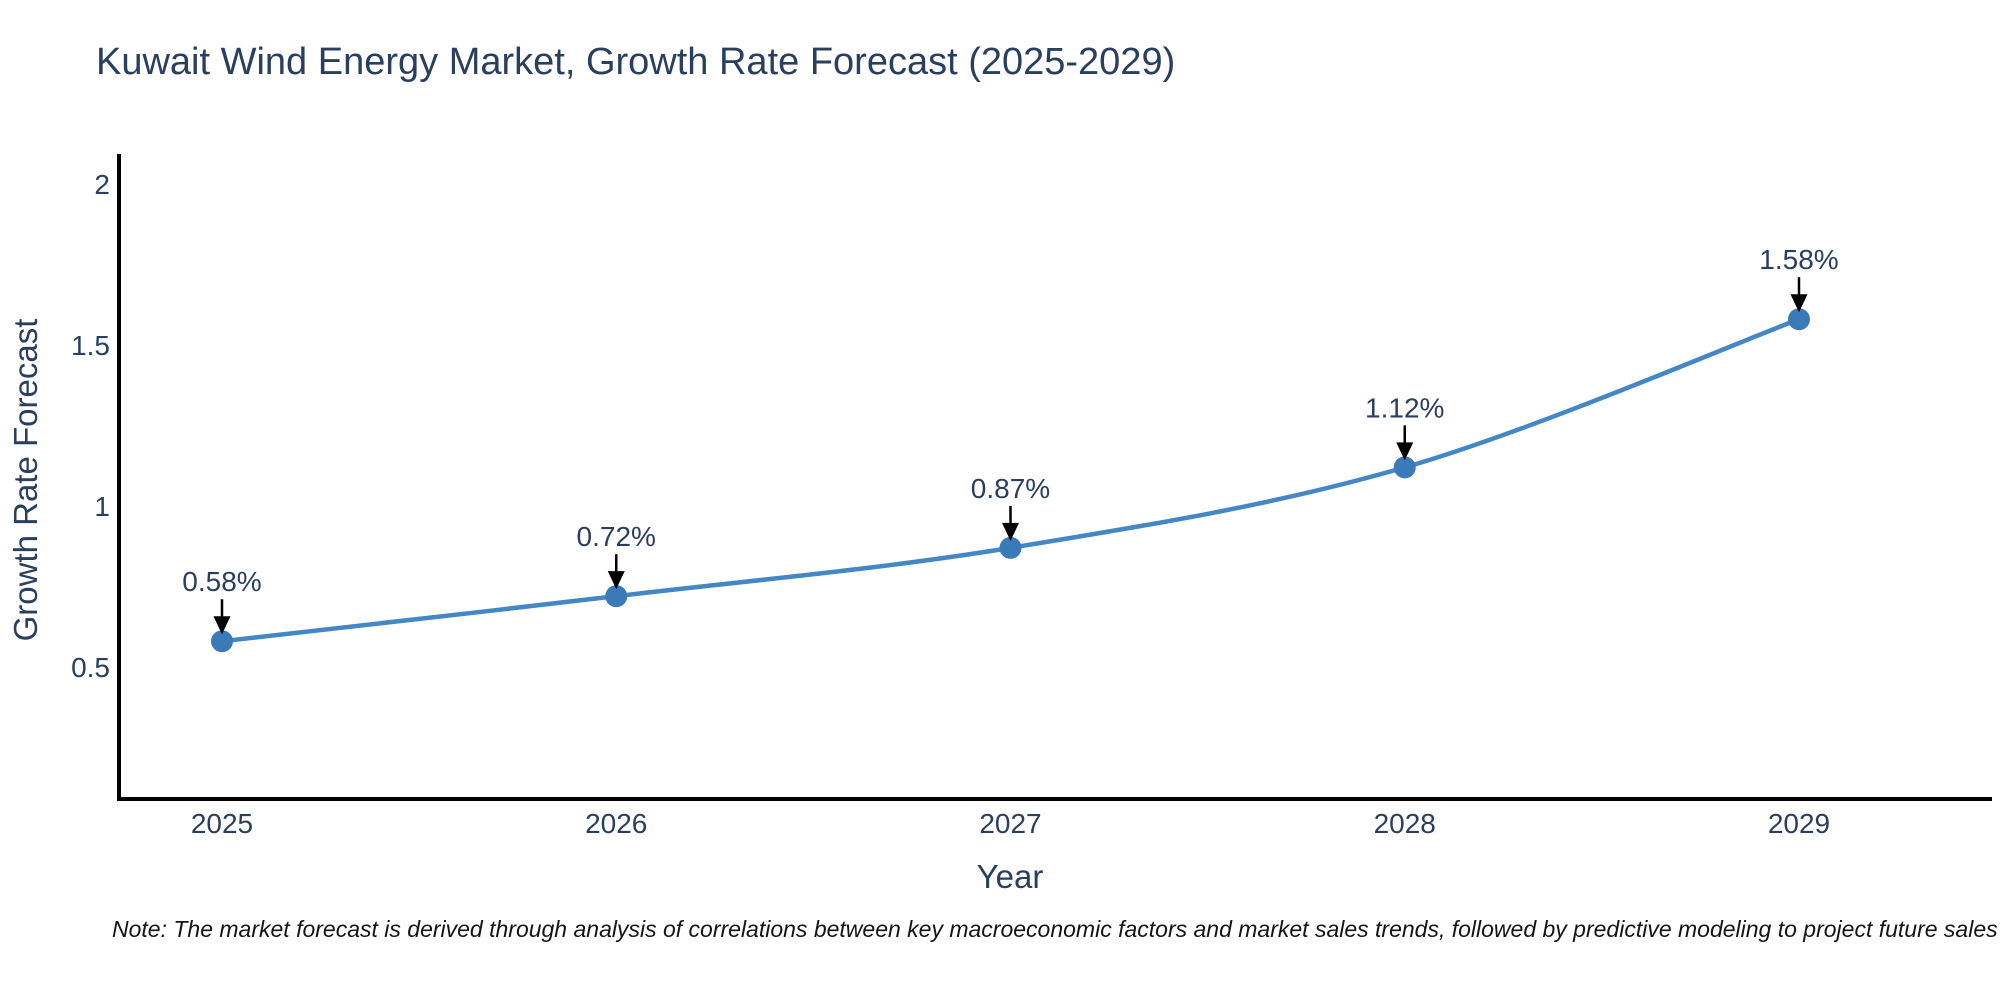  Describe the element at coordinates (1405, 823) in the screenshot. I see `x-tick-label: 2028` at that location.